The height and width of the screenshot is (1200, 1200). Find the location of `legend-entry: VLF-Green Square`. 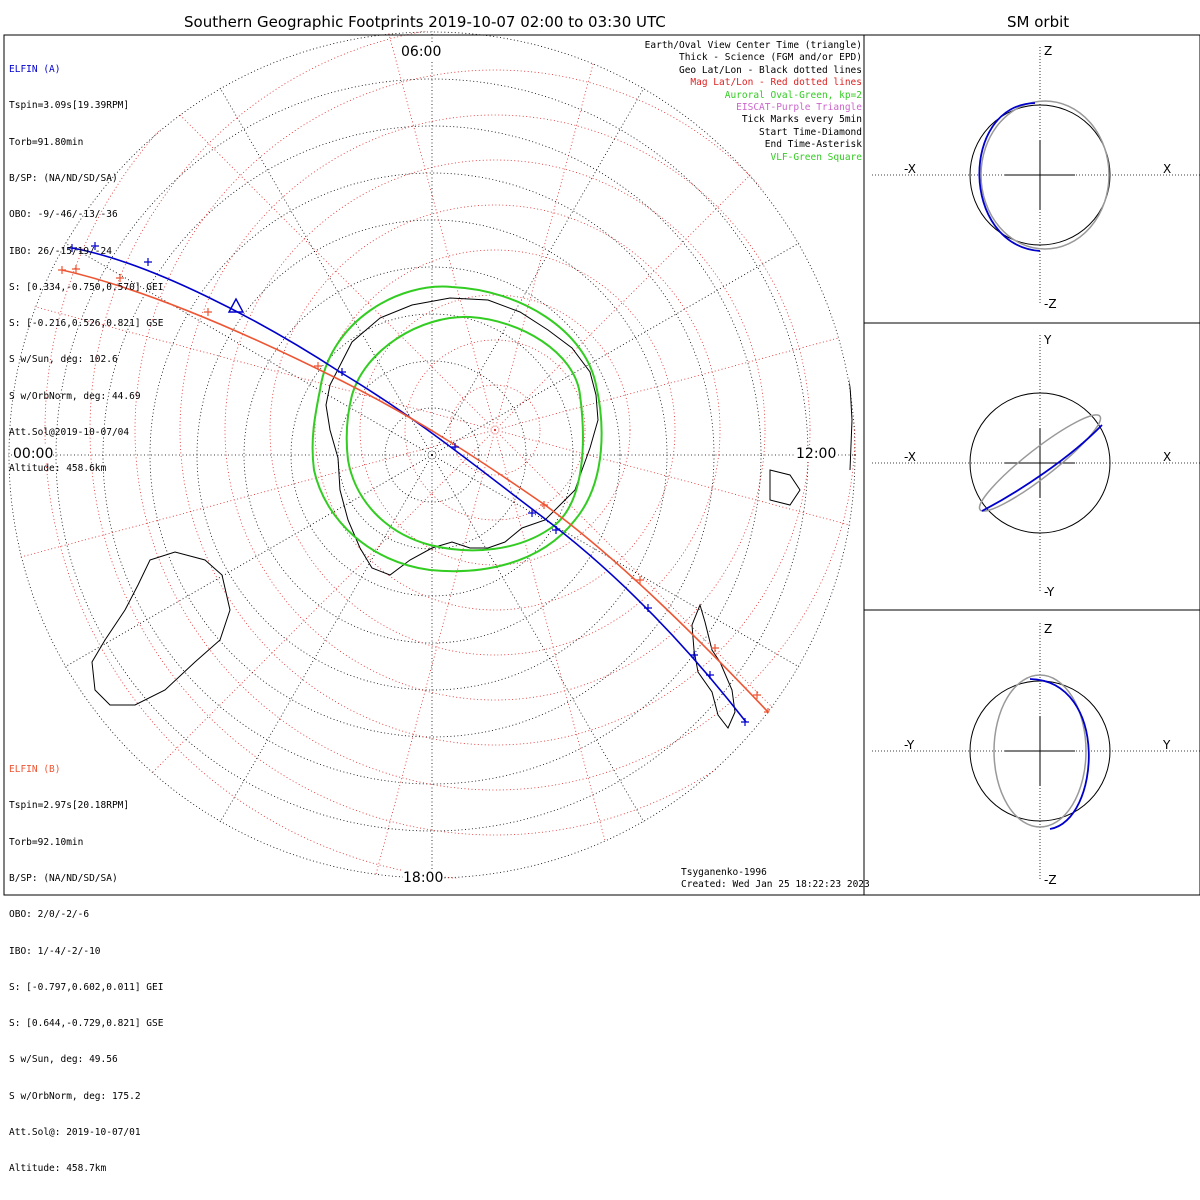

legend-entry: VLF-Green Square is located at coordinates (816, 157).